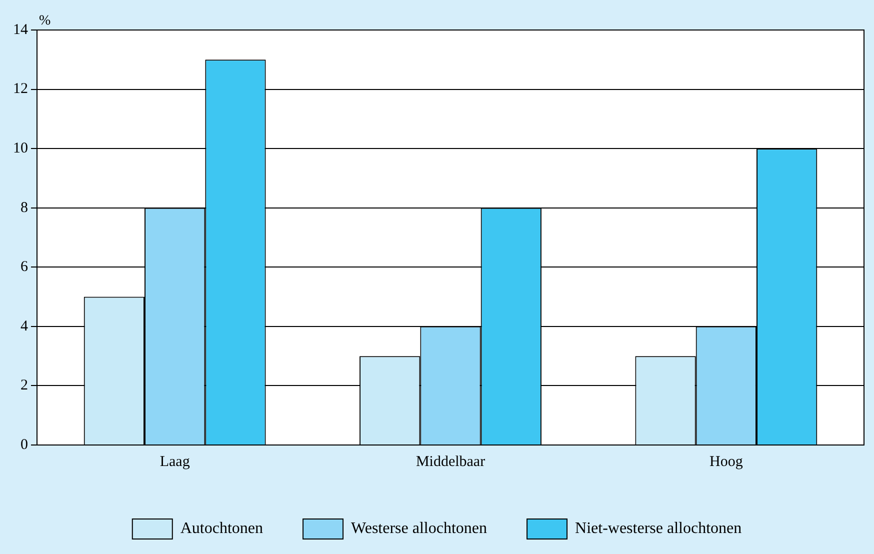 Image resolution: width=874 pixels, height=554 pixels. I want to click on y-tick-label: 4, so click(24, 326).